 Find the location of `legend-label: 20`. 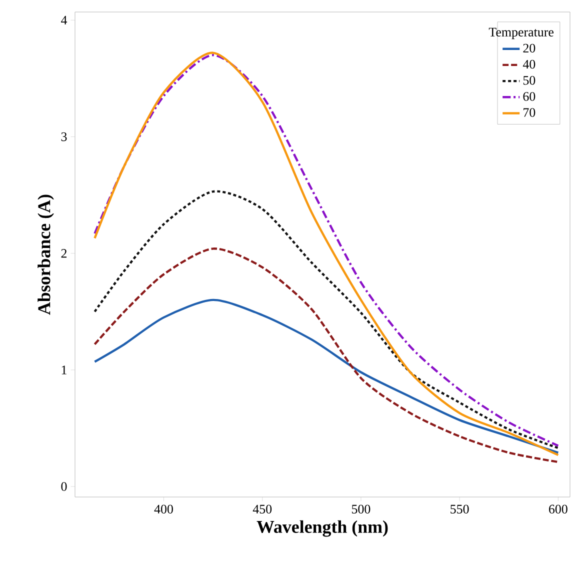

legend-label: 20 is located at coordinates (529, 48).